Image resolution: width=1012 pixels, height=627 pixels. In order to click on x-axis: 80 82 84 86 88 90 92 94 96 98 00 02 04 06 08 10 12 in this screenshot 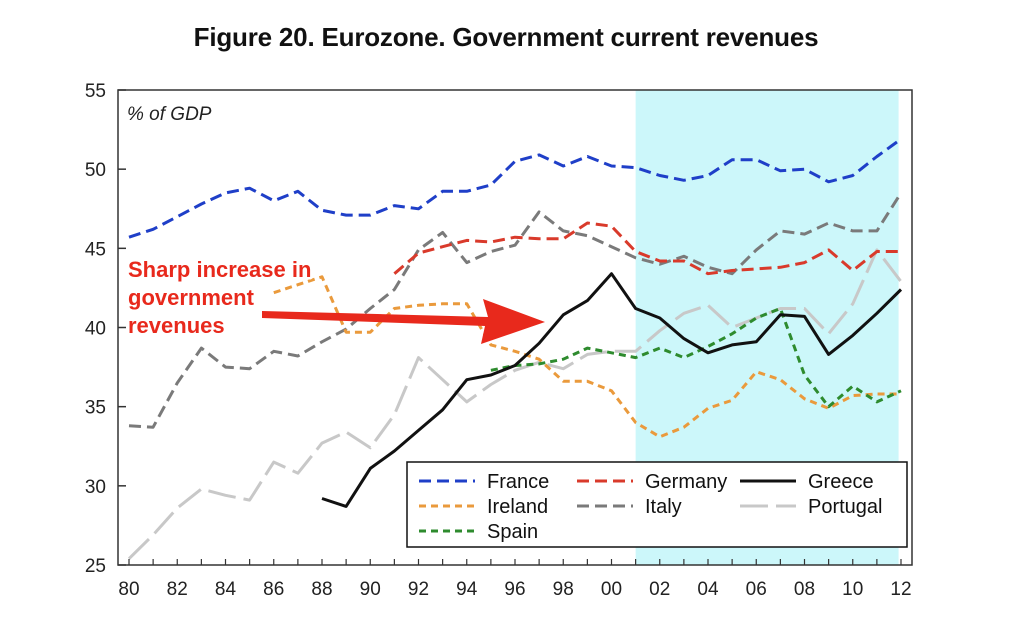, I will do `click(515, 579)`.